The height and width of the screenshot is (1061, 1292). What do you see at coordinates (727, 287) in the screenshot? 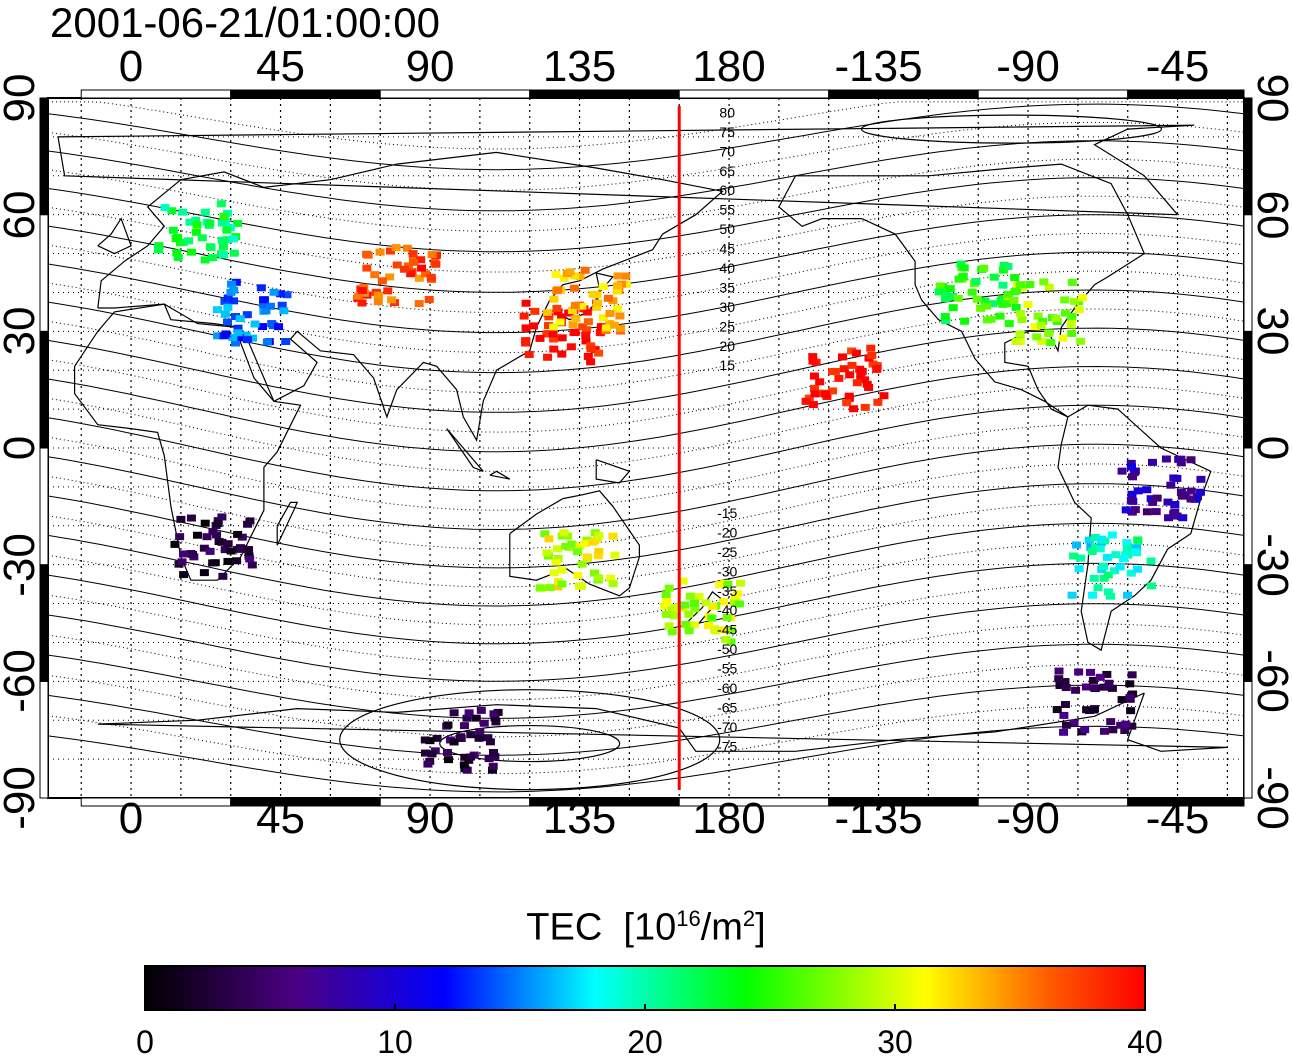
I see `contour-label: 35` at bounding box center [727, 287].